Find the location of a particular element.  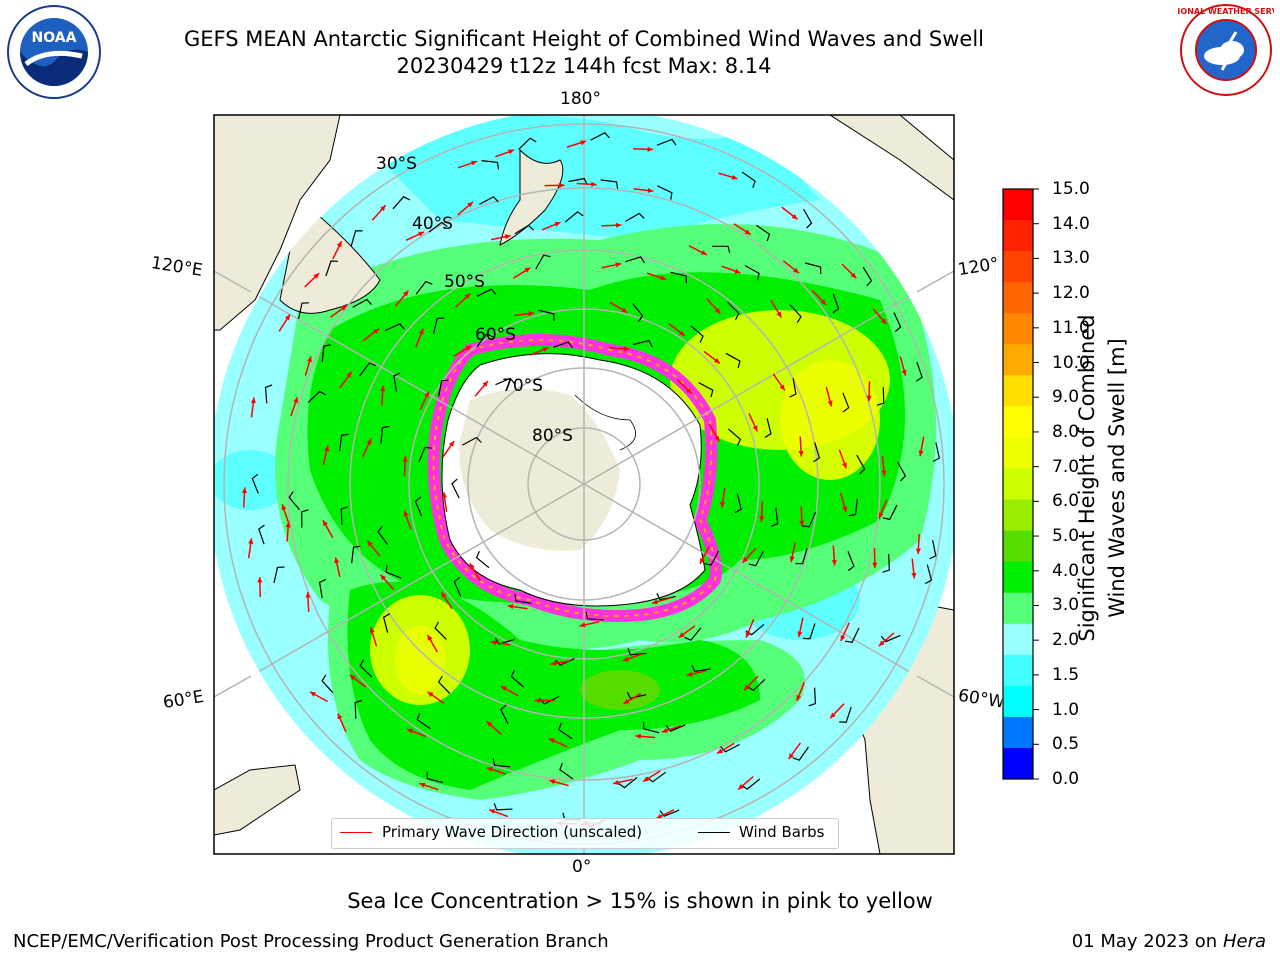

colorbar-tick-label: 14.0 is located at coordinates (1071, 223).